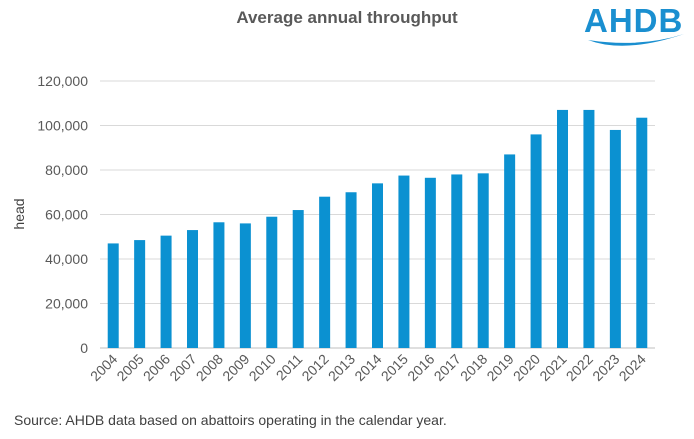  Describe the element at coordinates (113, 295) in the screenshot. I see `bar-2004` at that location.